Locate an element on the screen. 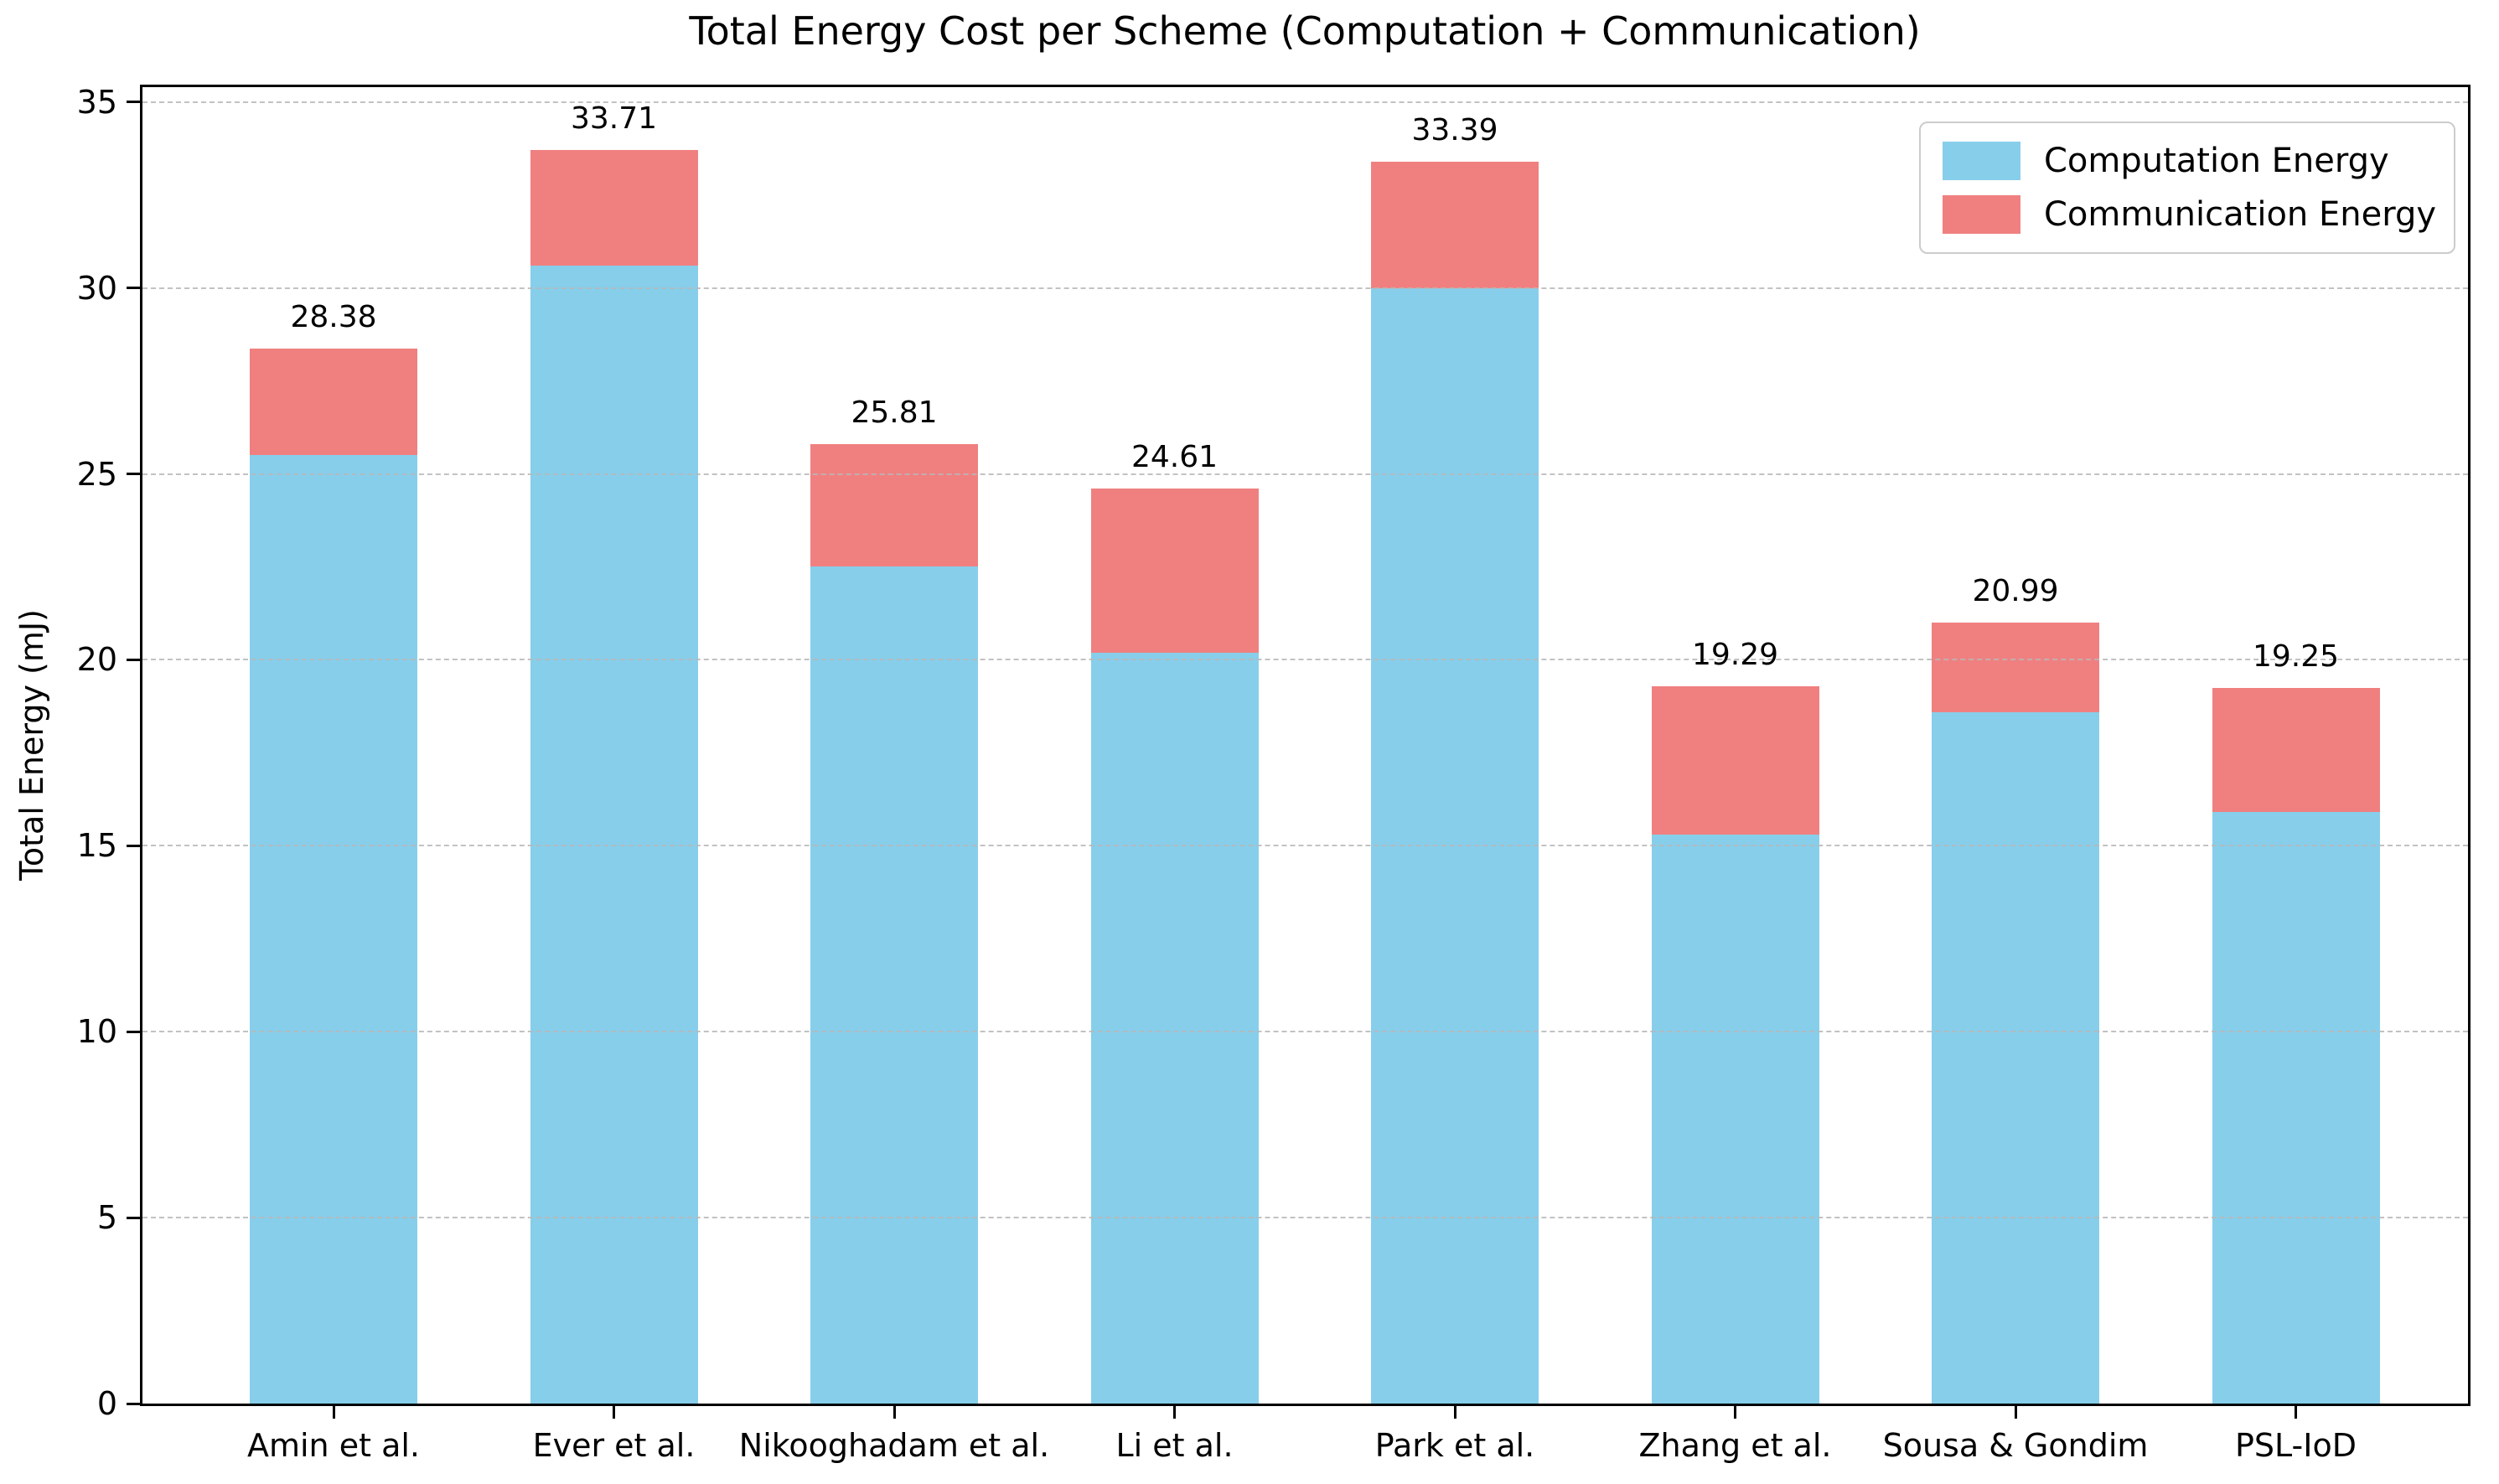  y-tick-label-35: 35 is located at coordinates (96, 102).